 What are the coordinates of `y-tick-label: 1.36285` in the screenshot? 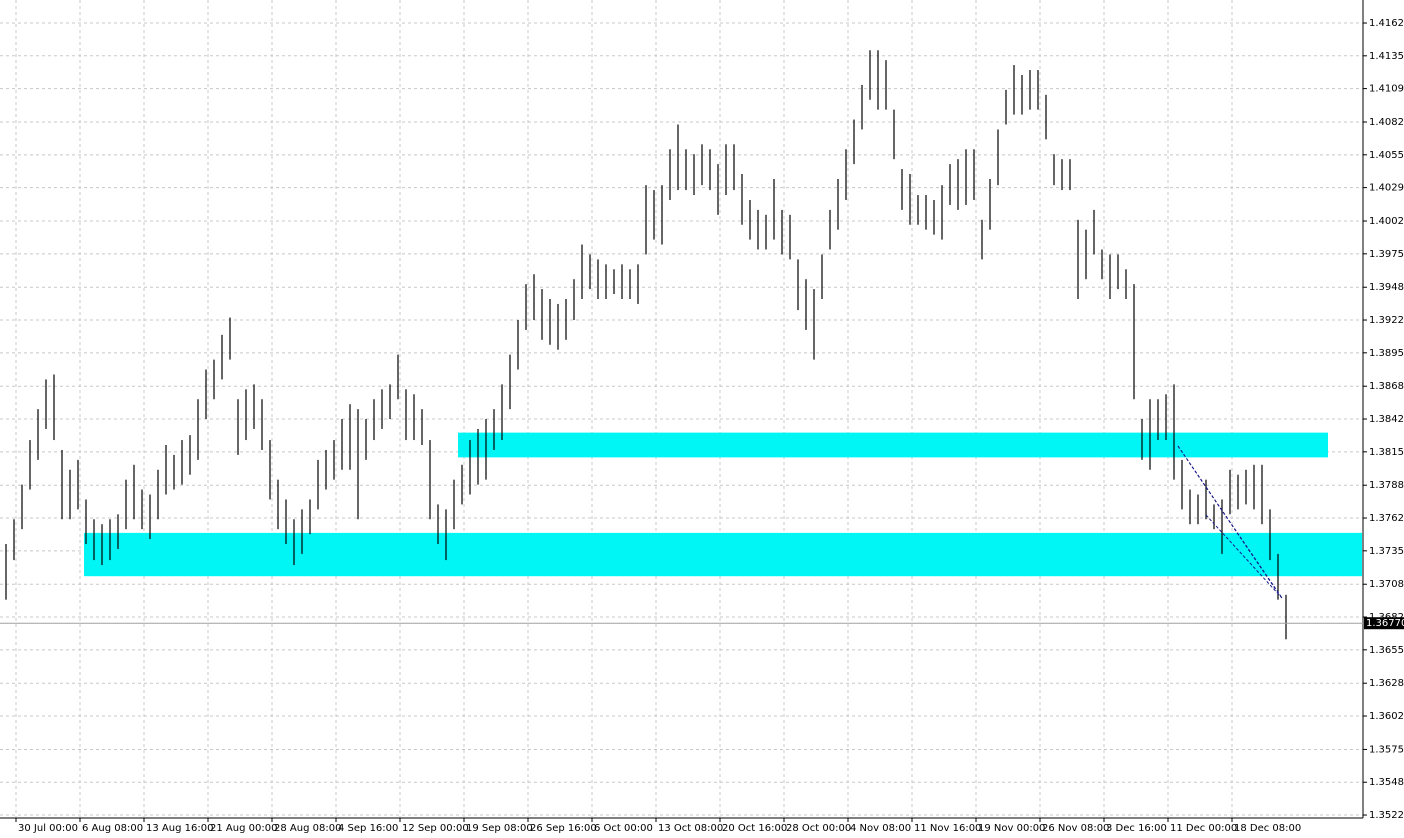 It's located at (1386, 683).